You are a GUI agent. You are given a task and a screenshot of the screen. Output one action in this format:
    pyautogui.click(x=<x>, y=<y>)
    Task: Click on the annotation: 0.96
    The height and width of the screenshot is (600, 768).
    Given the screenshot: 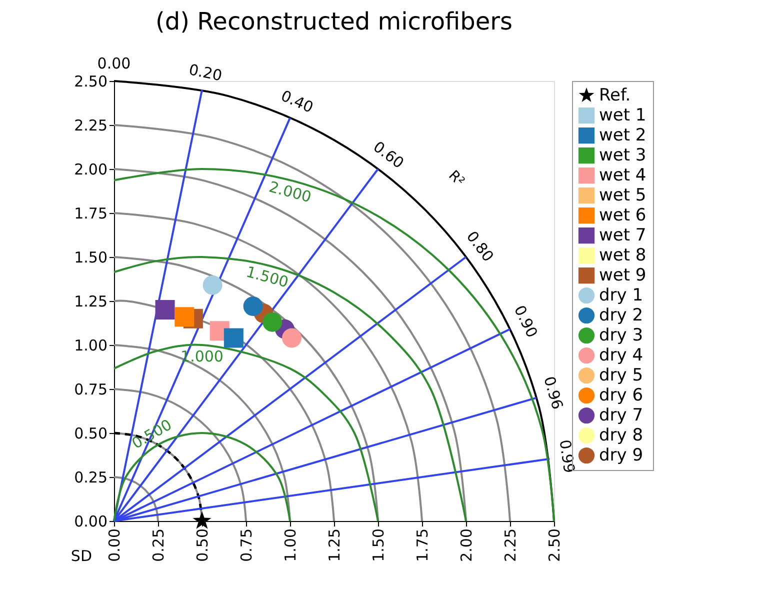 What is the action you would take?
    pyautogui.click(x=553, y=393)
    